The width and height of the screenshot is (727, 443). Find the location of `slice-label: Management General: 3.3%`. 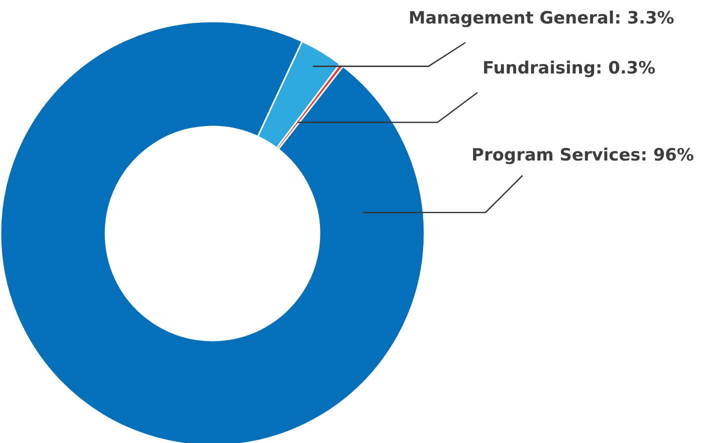

slice-label: Management General: 3.3% is located at coordinates (541, 18).